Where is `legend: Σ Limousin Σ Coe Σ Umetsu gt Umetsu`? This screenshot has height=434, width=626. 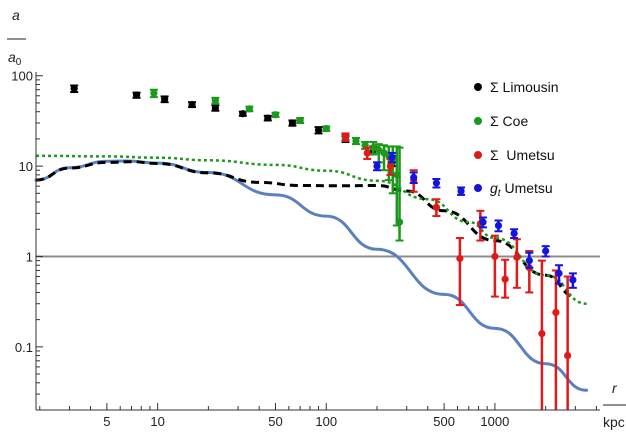
legend: Σ Limousin Σ Coe Σ Umetsu gt Umetsu is located at coordinates (516, 139).